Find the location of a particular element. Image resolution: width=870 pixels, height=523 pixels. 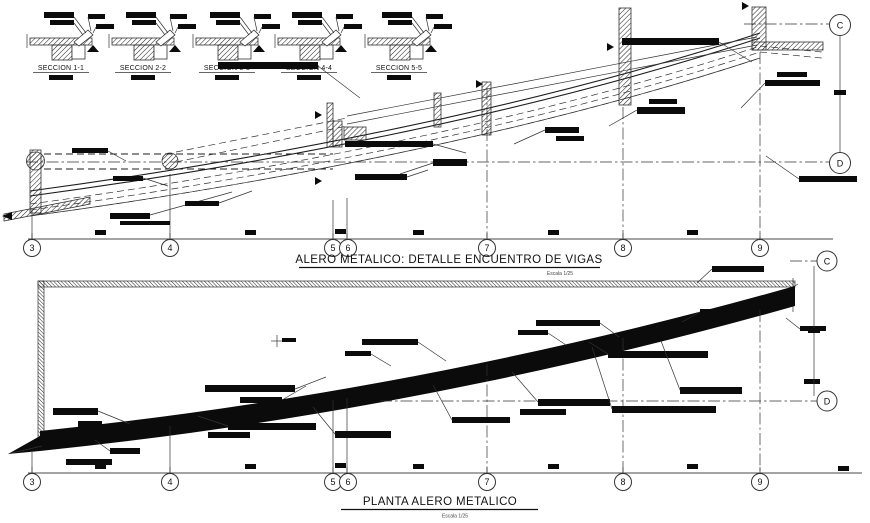

top-border-hatch is located at coordinates (416, 284).